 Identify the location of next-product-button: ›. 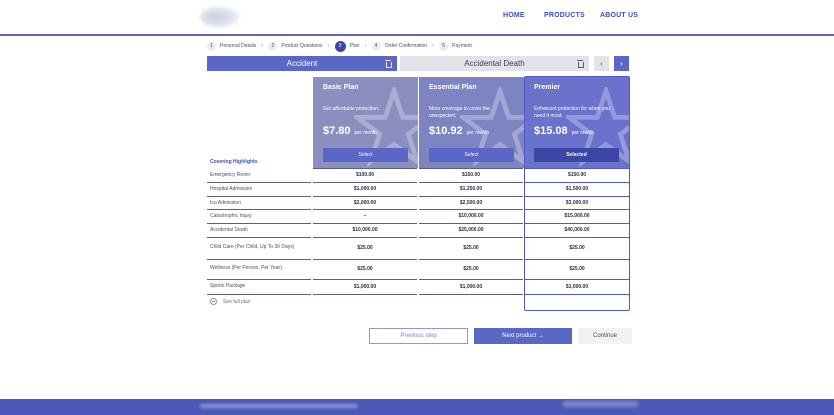
(621, 63).